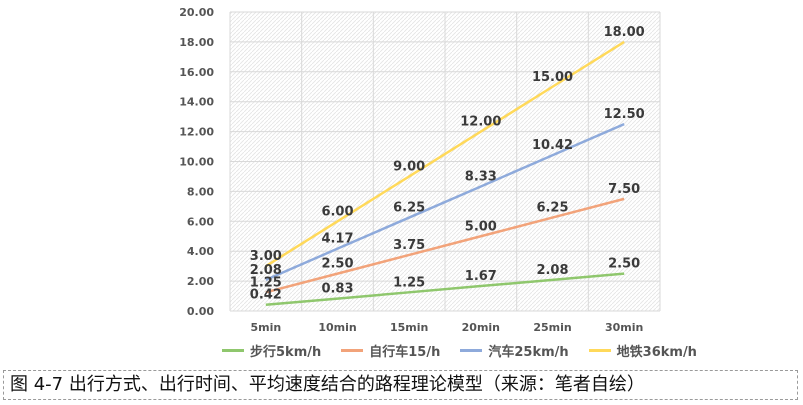 The width and height of the screenshot is (803, 405). I want to click on y-tick-label: 14.00, so click(196, 102).